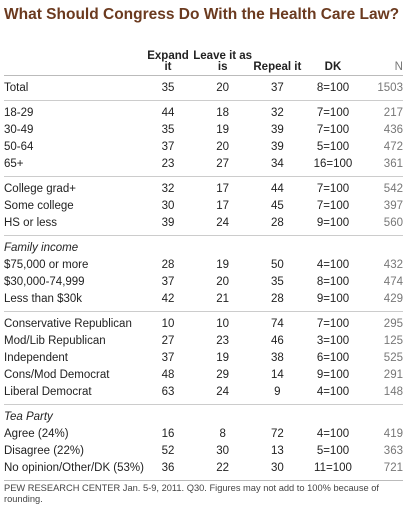  What do you see at coordinates (223, 205) in the screenshot?
I see `cell-value: 17` at bounding box center [223, 205].